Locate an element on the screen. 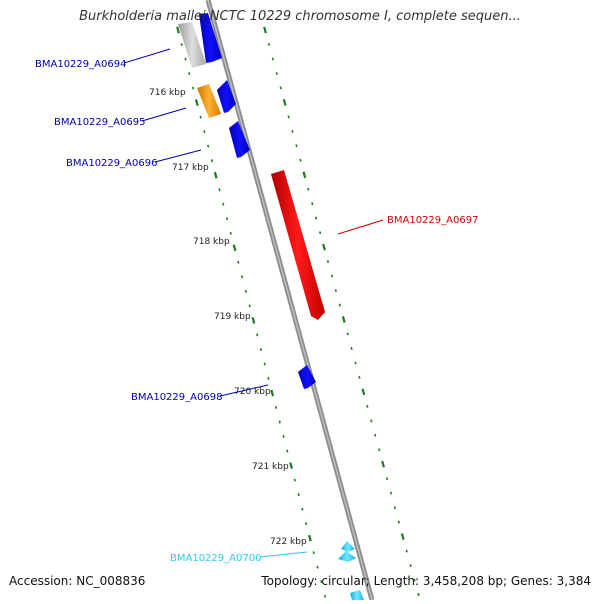 This screenshot has height=604, width=600. tick-label-718: 718 kbp is located at coordinates (211, 242).